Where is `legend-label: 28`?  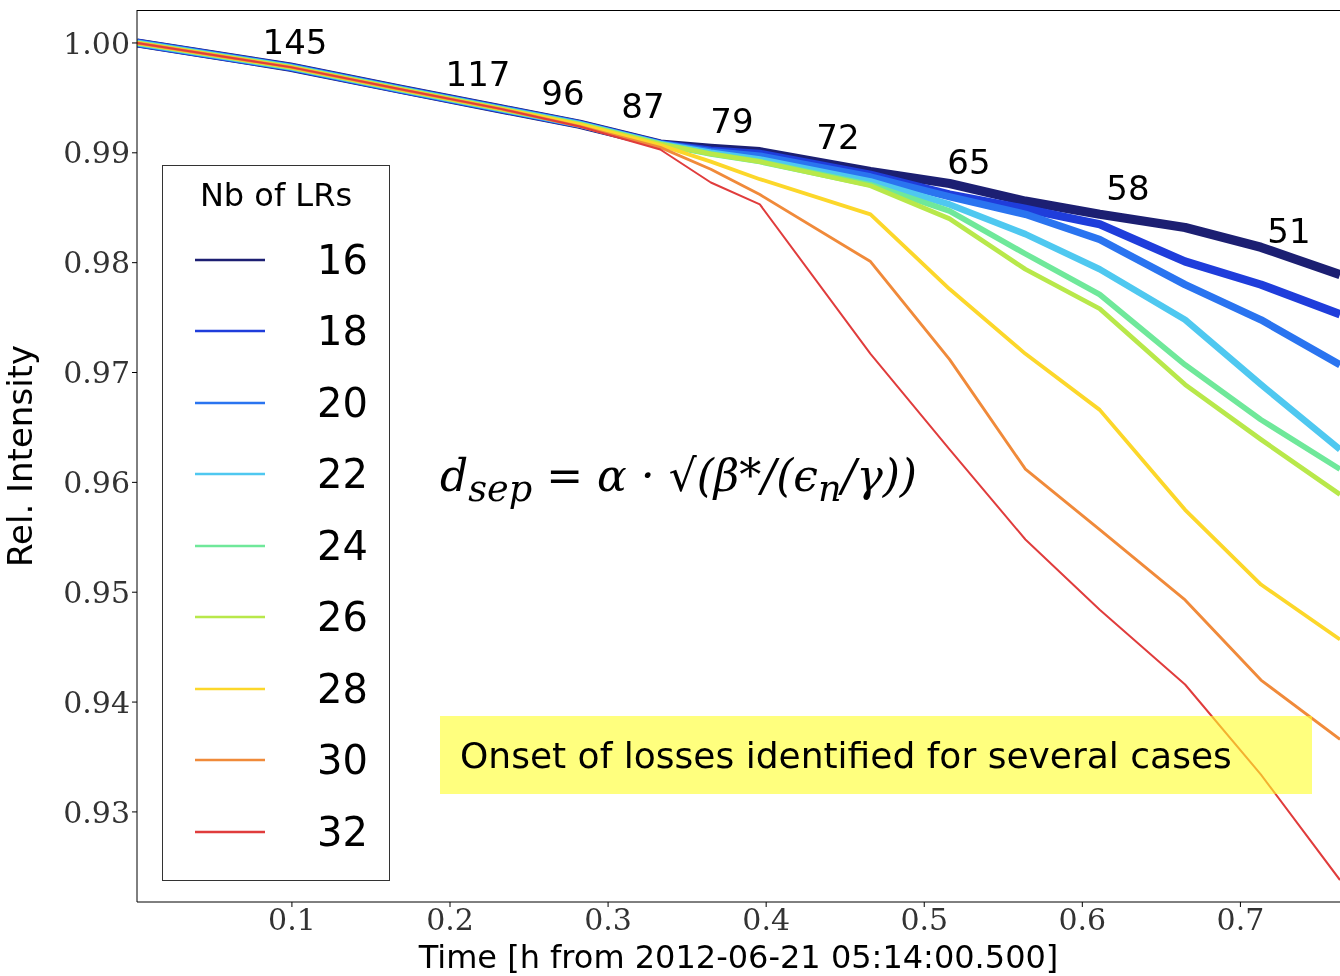
legend-label: 28 is located at coordinates (342, 688).